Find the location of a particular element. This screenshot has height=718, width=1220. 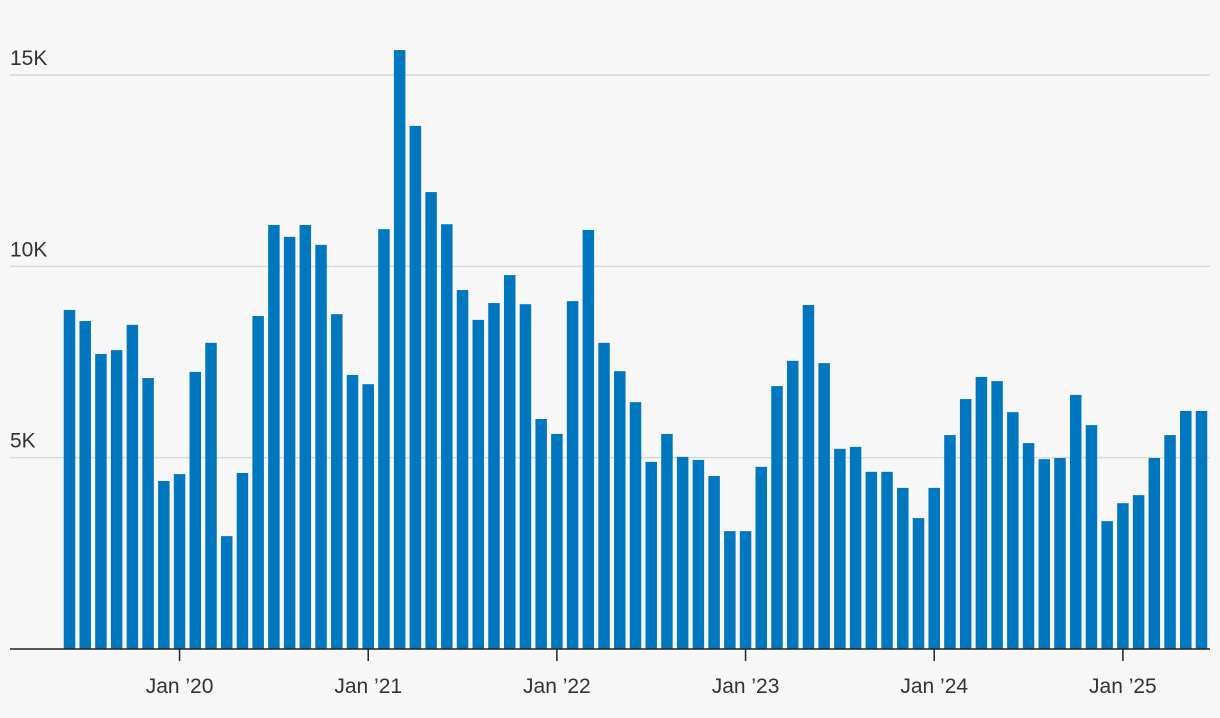

y-tick-label: 15K is located at coordinates (28, 58).